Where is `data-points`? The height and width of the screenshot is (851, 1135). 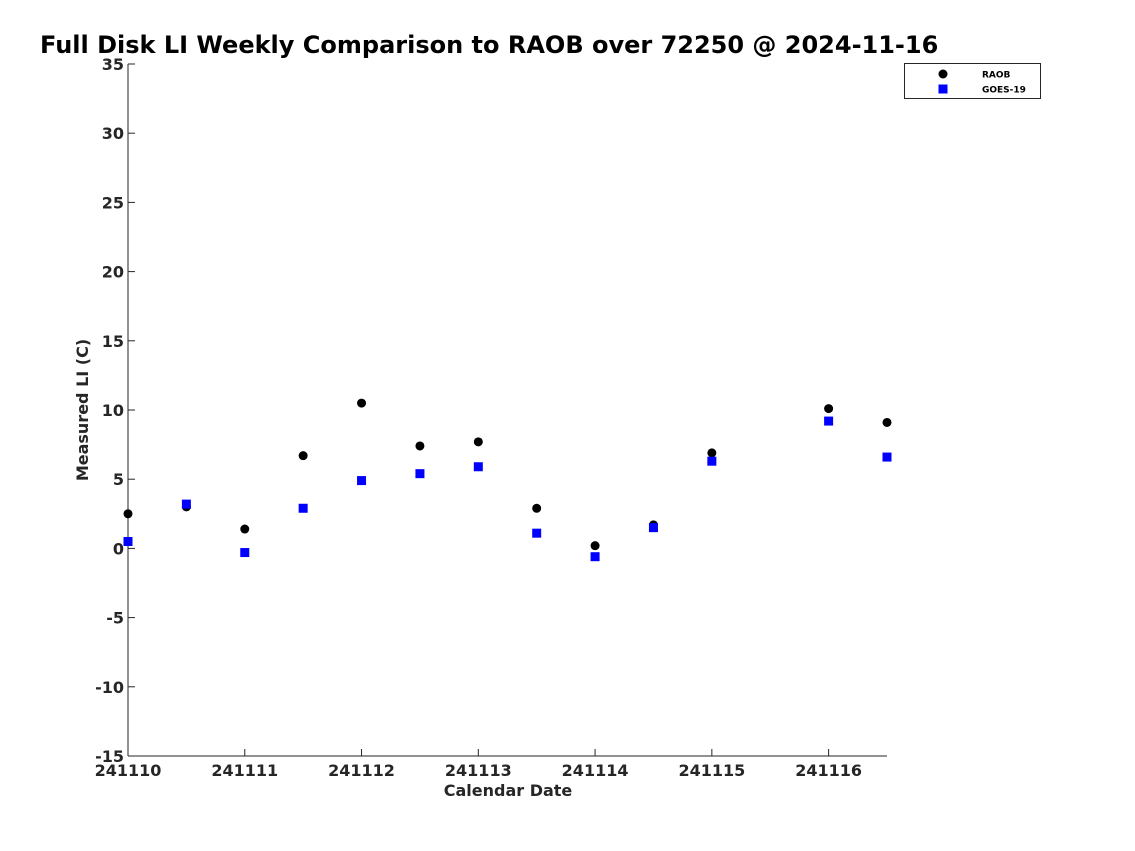
data-points is located at coordinates (507, 480).